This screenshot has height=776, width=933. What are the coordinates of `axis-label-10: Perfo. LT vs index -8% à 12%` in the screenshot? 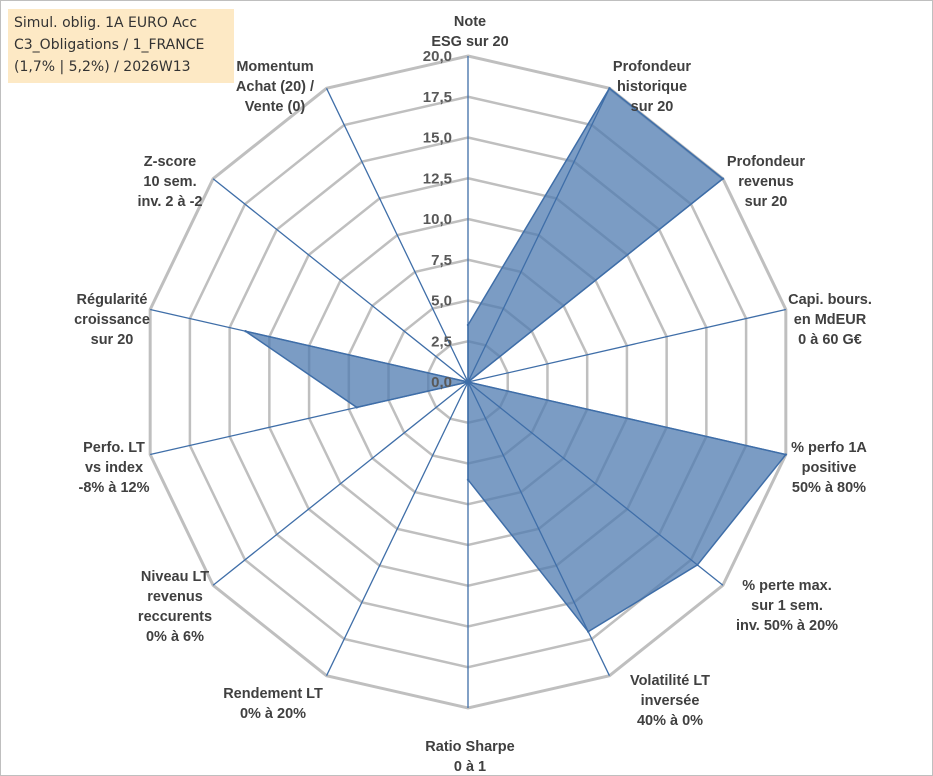 It's located at (114, 468).